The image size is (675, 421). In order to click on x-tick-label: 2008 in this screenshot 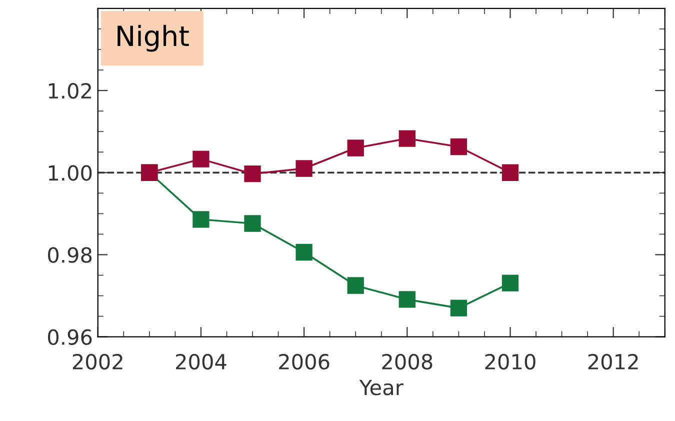, I will do `click(407, 362)`.